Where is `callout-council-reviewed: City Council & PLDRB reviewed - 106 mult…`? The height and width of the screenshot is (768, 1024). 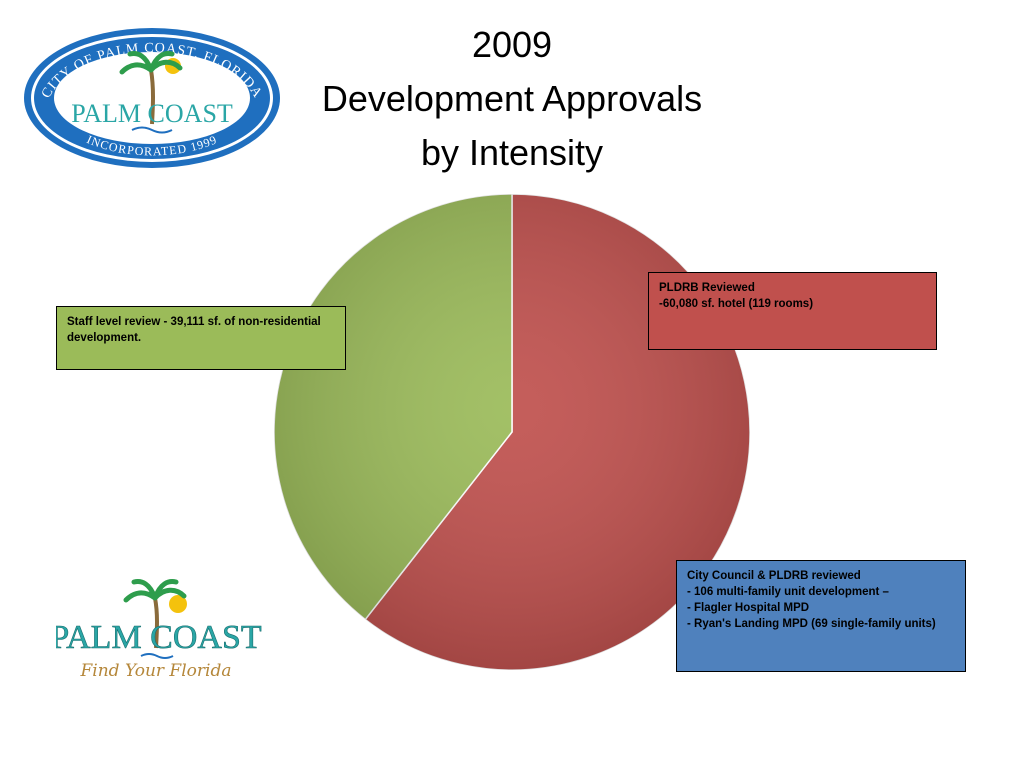 callout-council-reviewed: City Council & PLDRB reviewed - 106 mult… is located at coordinates (821, 616).